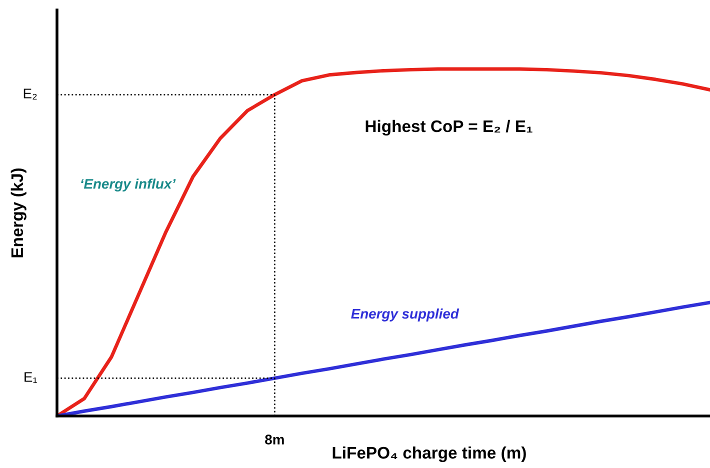  Describe the element at coordinates (429, 454) in the screenshot. I see `x-axis-title: LiFePO₄ charge time (m)` at that location.